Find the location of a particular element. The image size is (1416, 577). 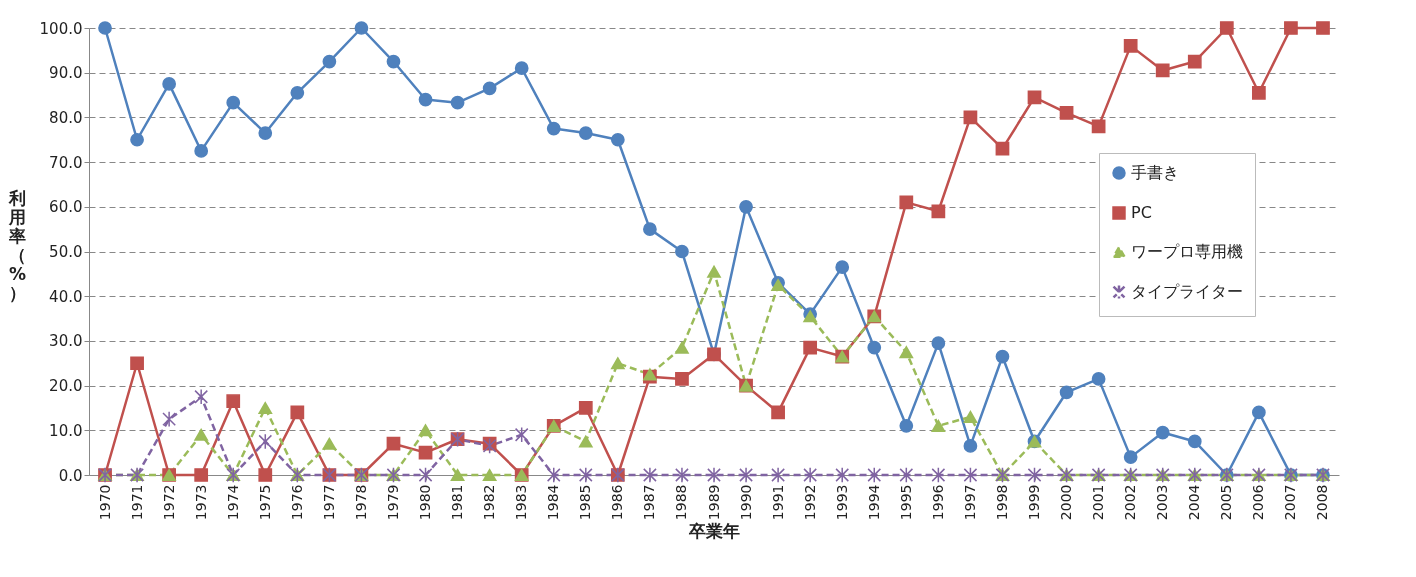

x-tick-label: 1981 is located at coordinates (457, 502).